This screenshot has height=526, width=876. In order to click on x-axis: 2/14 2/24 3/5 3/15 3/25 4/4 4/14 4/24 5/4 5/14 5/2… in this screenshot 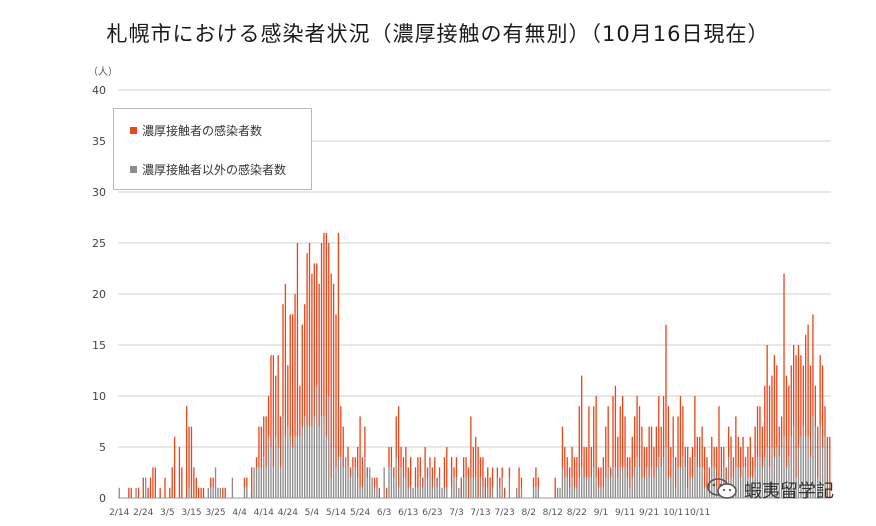, I will do `click(409, 513)`.